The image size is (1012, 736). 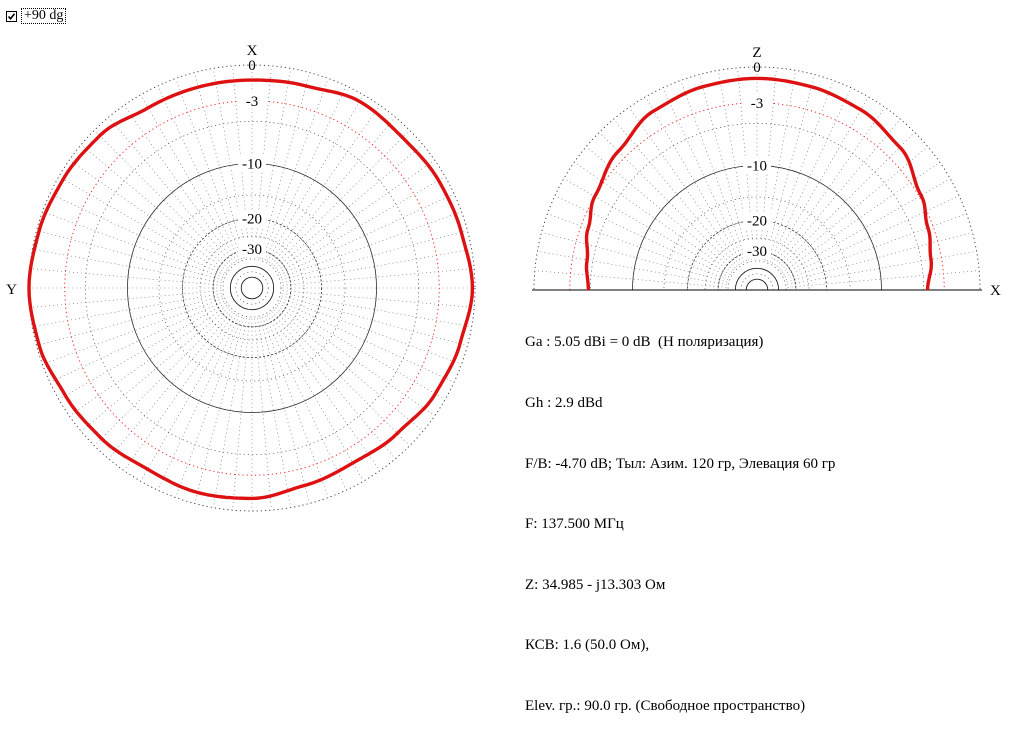 I want to click on info-line-freq: F: 137.500 МГц, so click(x=574, y=524).